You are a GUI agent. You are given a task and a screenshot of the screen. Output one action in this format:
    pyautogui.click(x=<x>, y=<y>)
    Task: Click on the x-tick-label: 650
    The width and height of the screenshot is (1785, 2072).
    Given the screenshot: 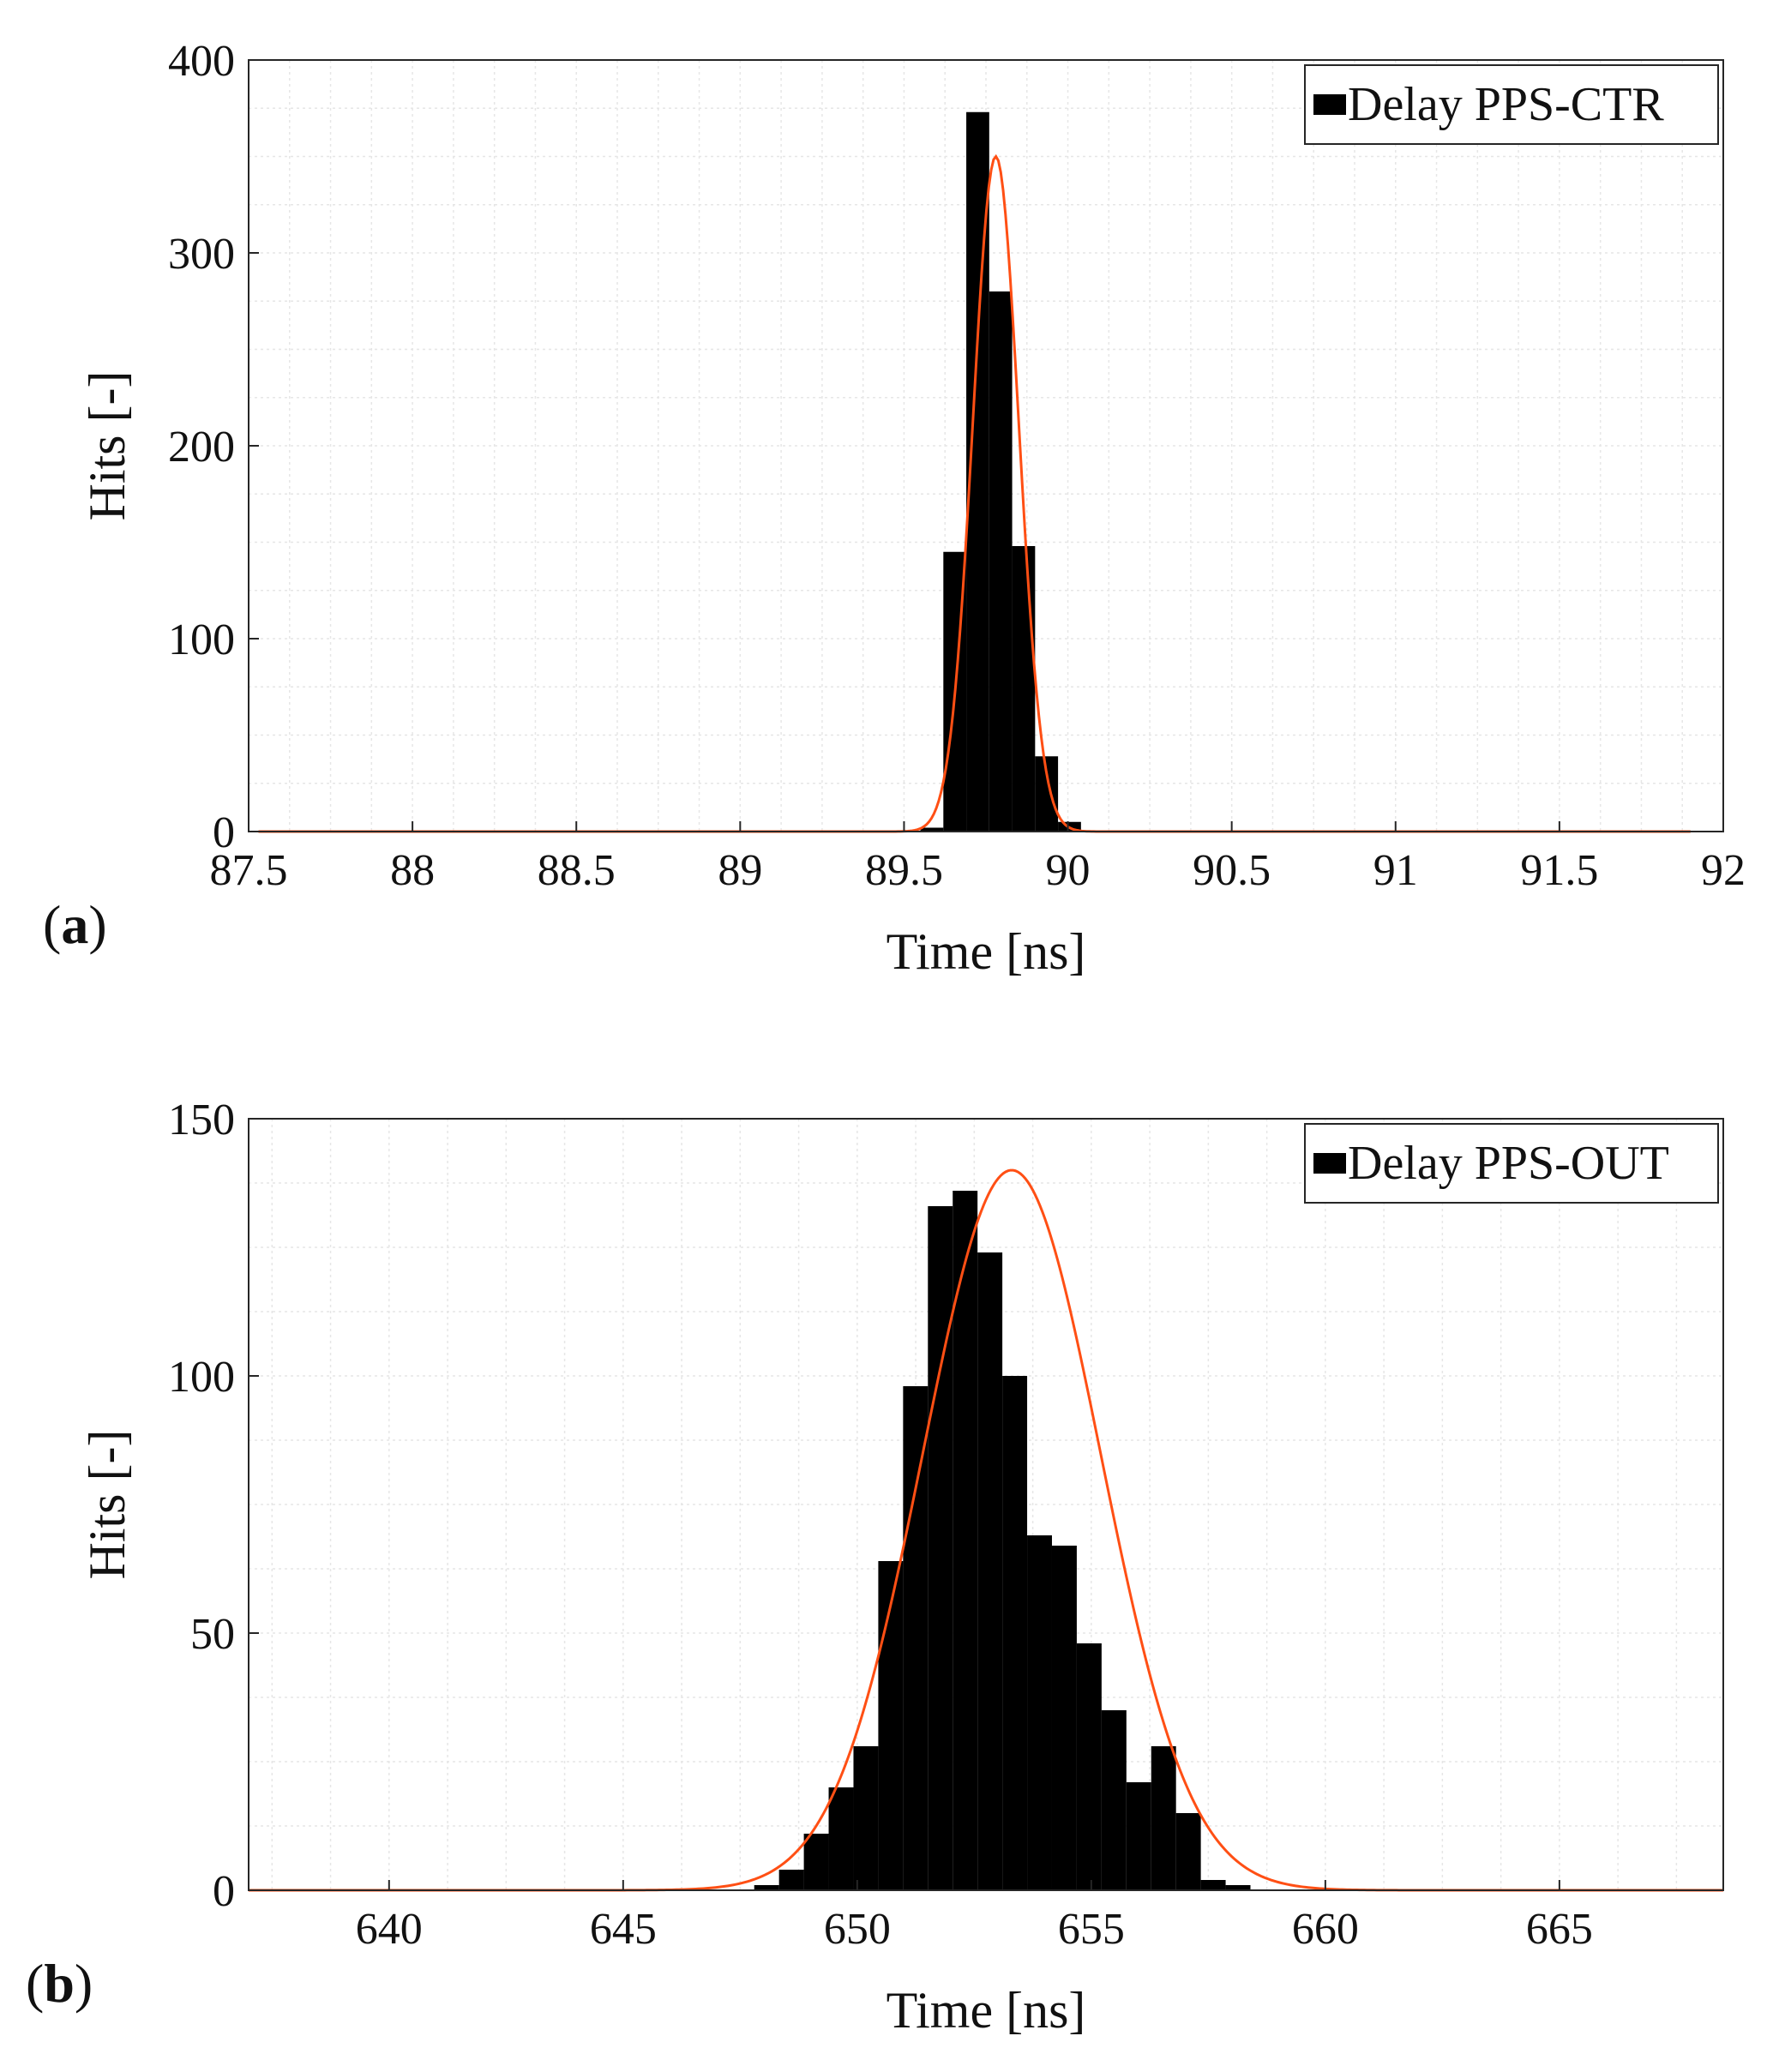 What is the action you would take?
    pyautogui.click(x=858, y=1929)
    